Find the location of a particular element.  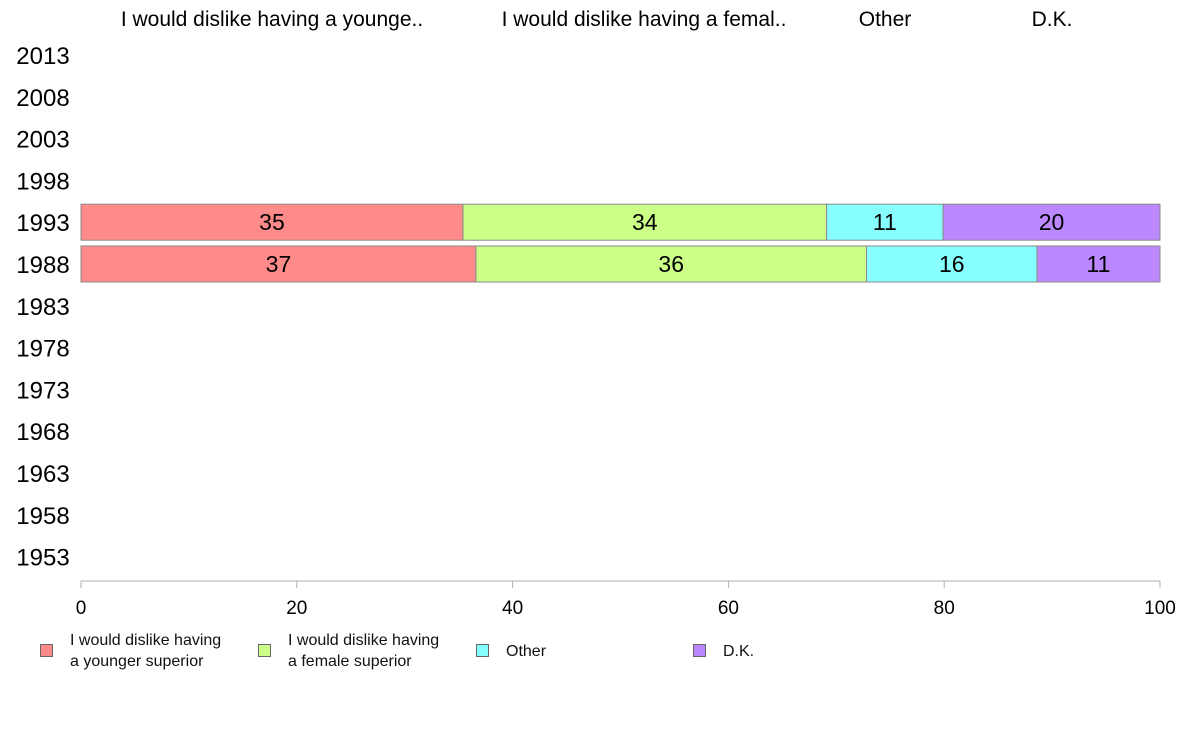

y-tick-label: 1968 is located at coordinates (42, 432).